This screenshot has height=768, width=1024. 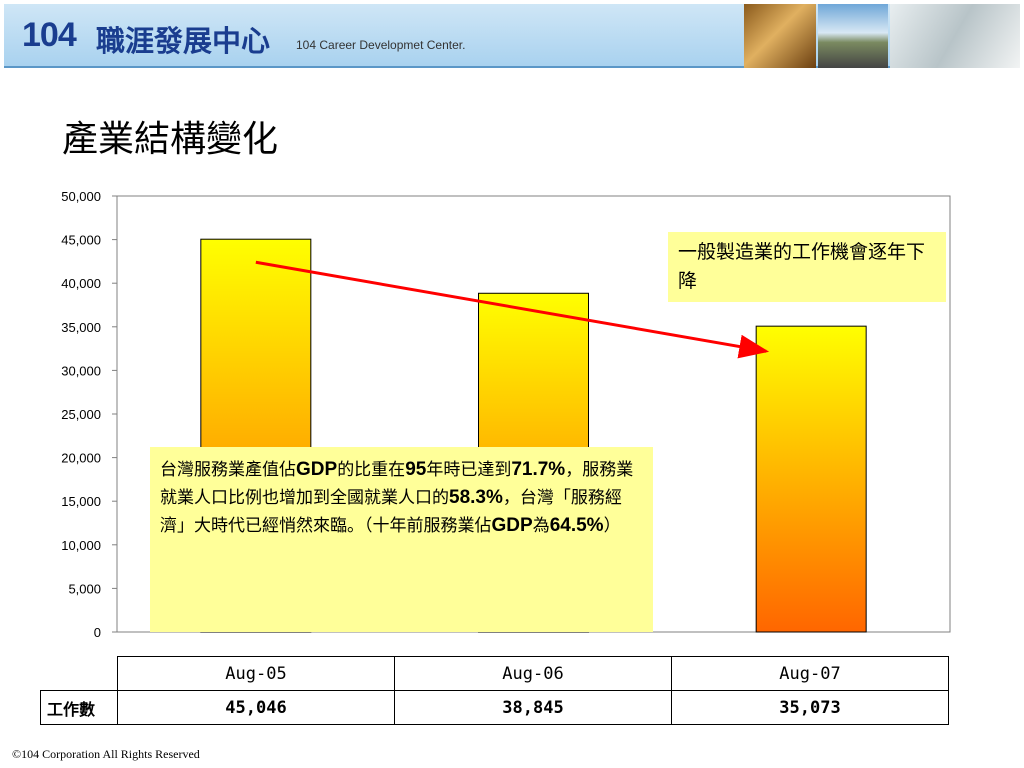 I want to click on callout-text: ，台灣「服務經濟」大時代已經悄然來臨。（十年前服務業佔, so click(x=391, y=512).